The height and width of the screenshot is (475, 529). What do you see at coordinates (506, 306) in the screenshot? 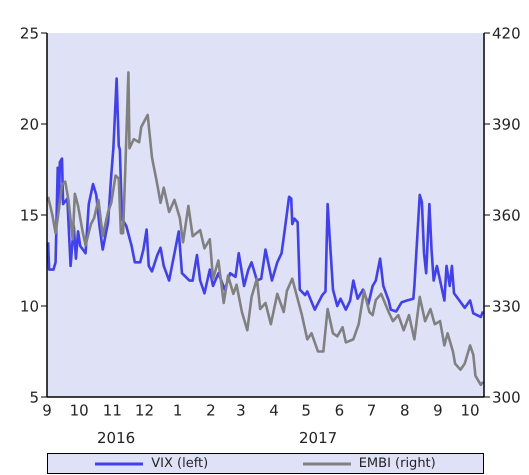
I see `y2-tick-label: 330` at bounding box center [506, 306].